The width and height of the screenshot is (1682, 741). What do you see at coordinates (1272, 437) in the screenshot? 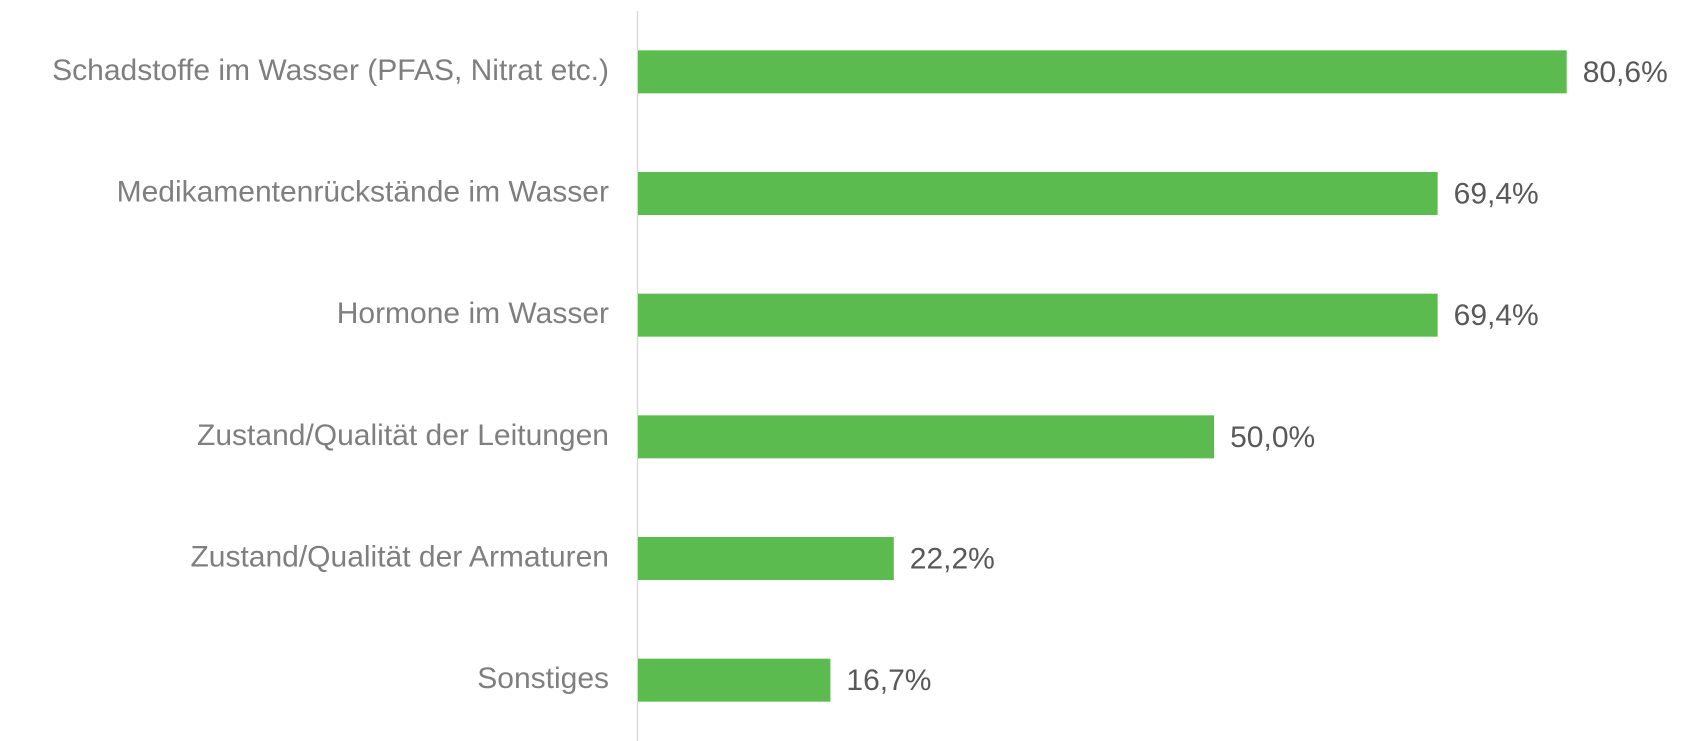
I see `value-label: 50,0%` at bounding box center [1272, 437].